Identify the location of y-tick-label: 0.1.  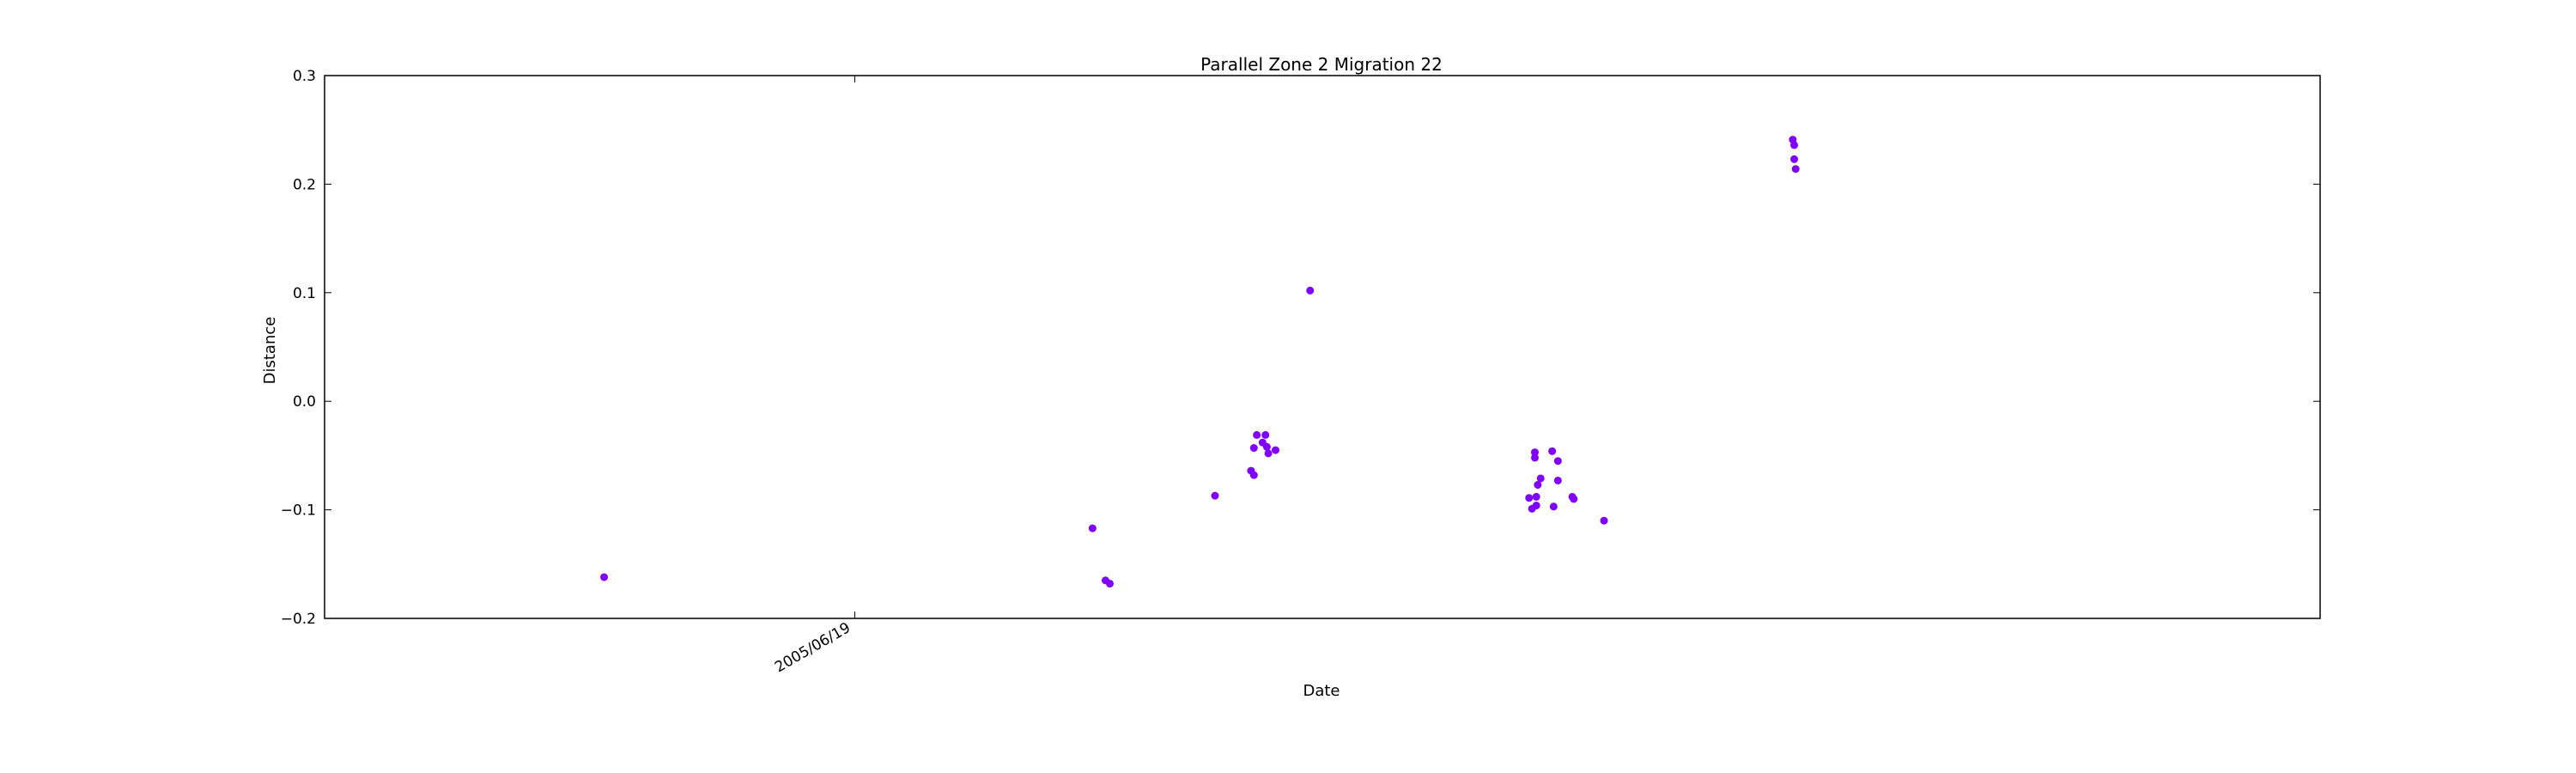
(304, 293).